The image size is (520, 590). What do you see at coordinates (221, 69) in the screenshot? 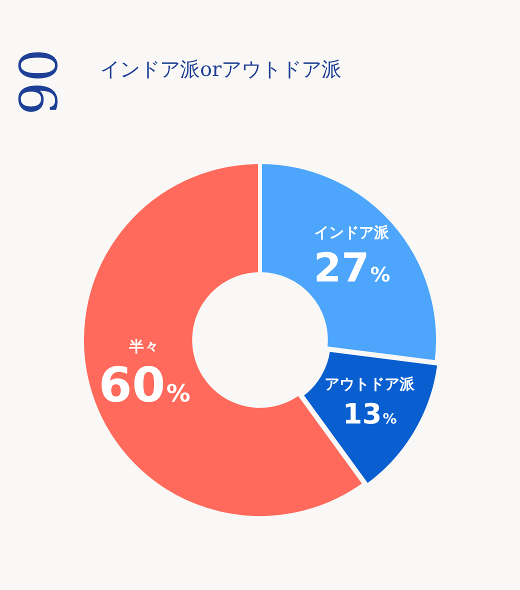
I see `chart-title: インドア派orアウトドア派` at bounding box center [221, 69].